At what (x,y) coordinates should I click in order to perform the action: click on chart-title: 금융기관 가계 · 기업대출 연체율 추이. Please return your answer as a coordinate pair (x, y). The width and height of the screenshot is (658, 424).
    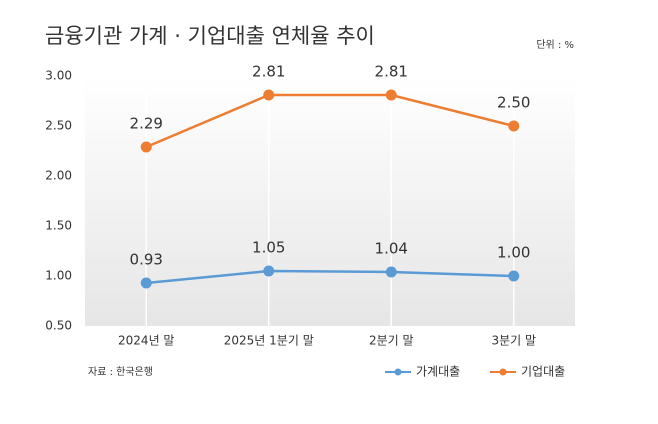
    Looking at the image, I should click on (210, 36).